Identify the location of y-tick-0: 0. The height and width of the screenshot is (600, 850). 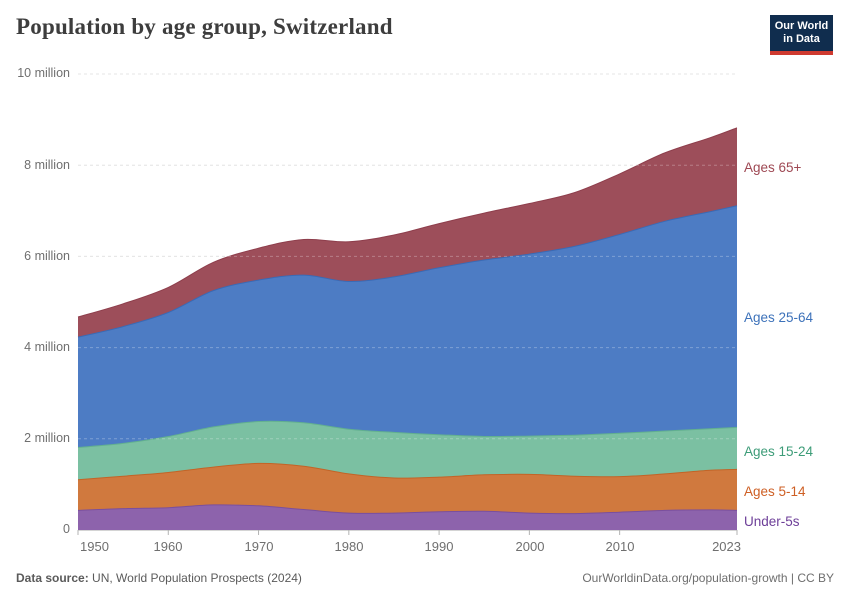
(66, 529).